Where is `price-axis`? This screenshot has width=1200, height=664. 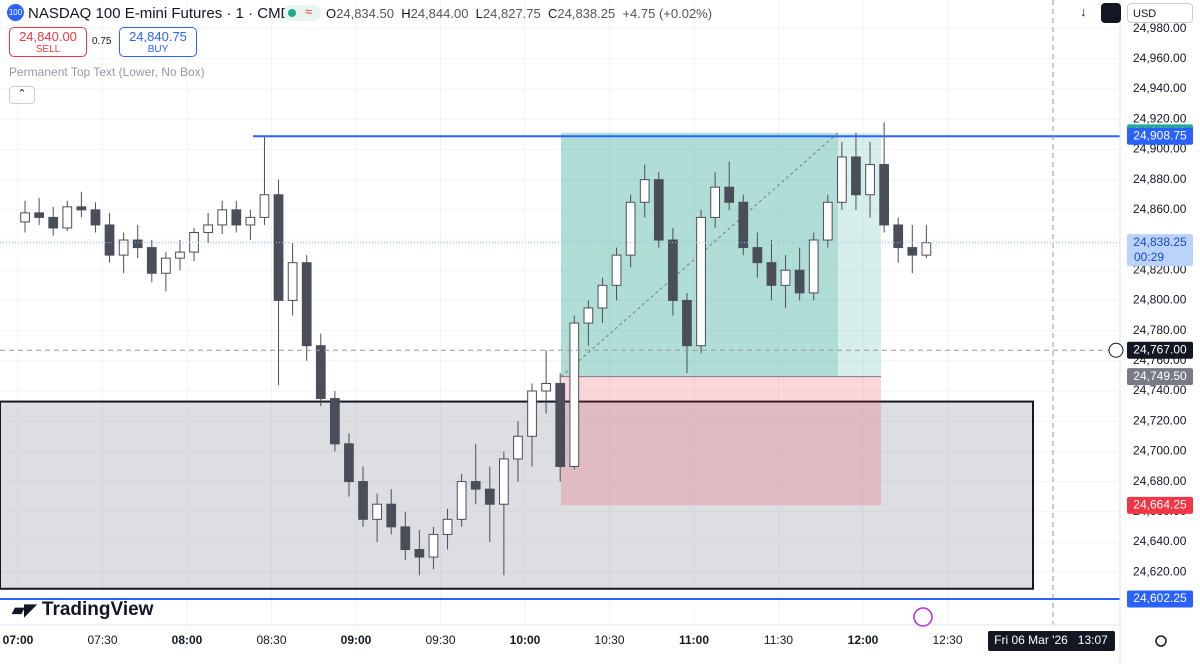
price-axis is located at coordinates (1160, 332).